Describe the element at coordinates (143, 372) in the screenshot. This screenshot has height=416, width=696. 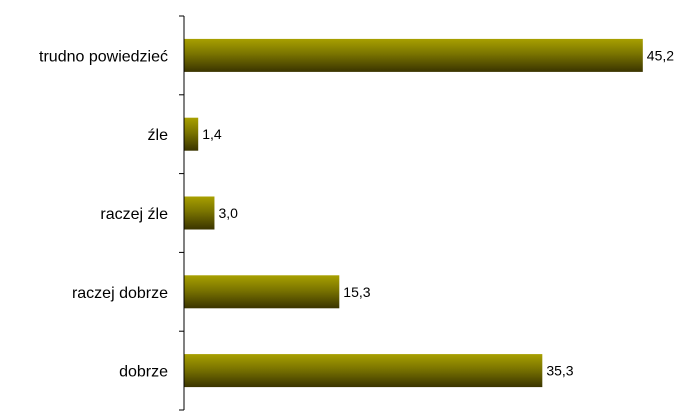
I see `category-label-4: dobrze` at that location.